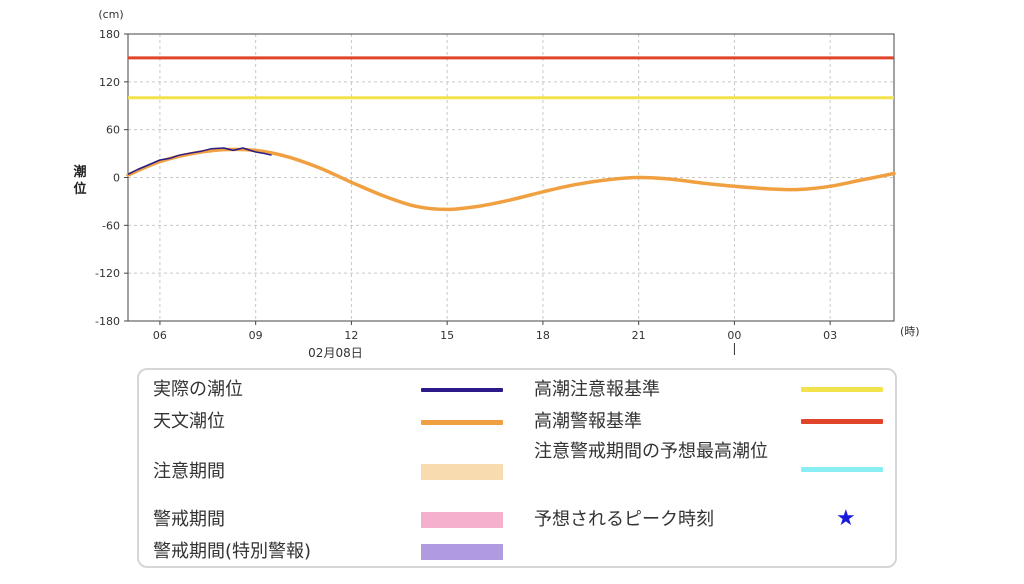 This screenshot has height=584, width=1024. What do you see at coordinates (109, 82) in the screenshot?
I see `y-tick-label: 120` at bounding box center [109, 82].